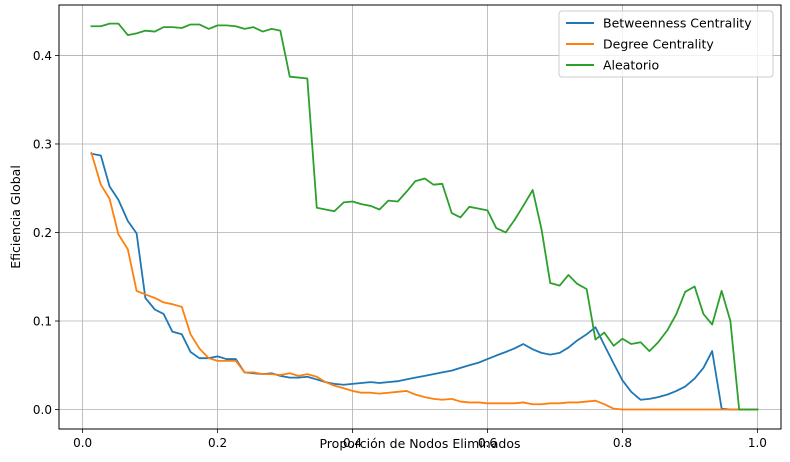  What do you see at coordinates (42, 233) in the screenshot?
I see `y-tick-label: 0.2` at bounding box center [42, 233].